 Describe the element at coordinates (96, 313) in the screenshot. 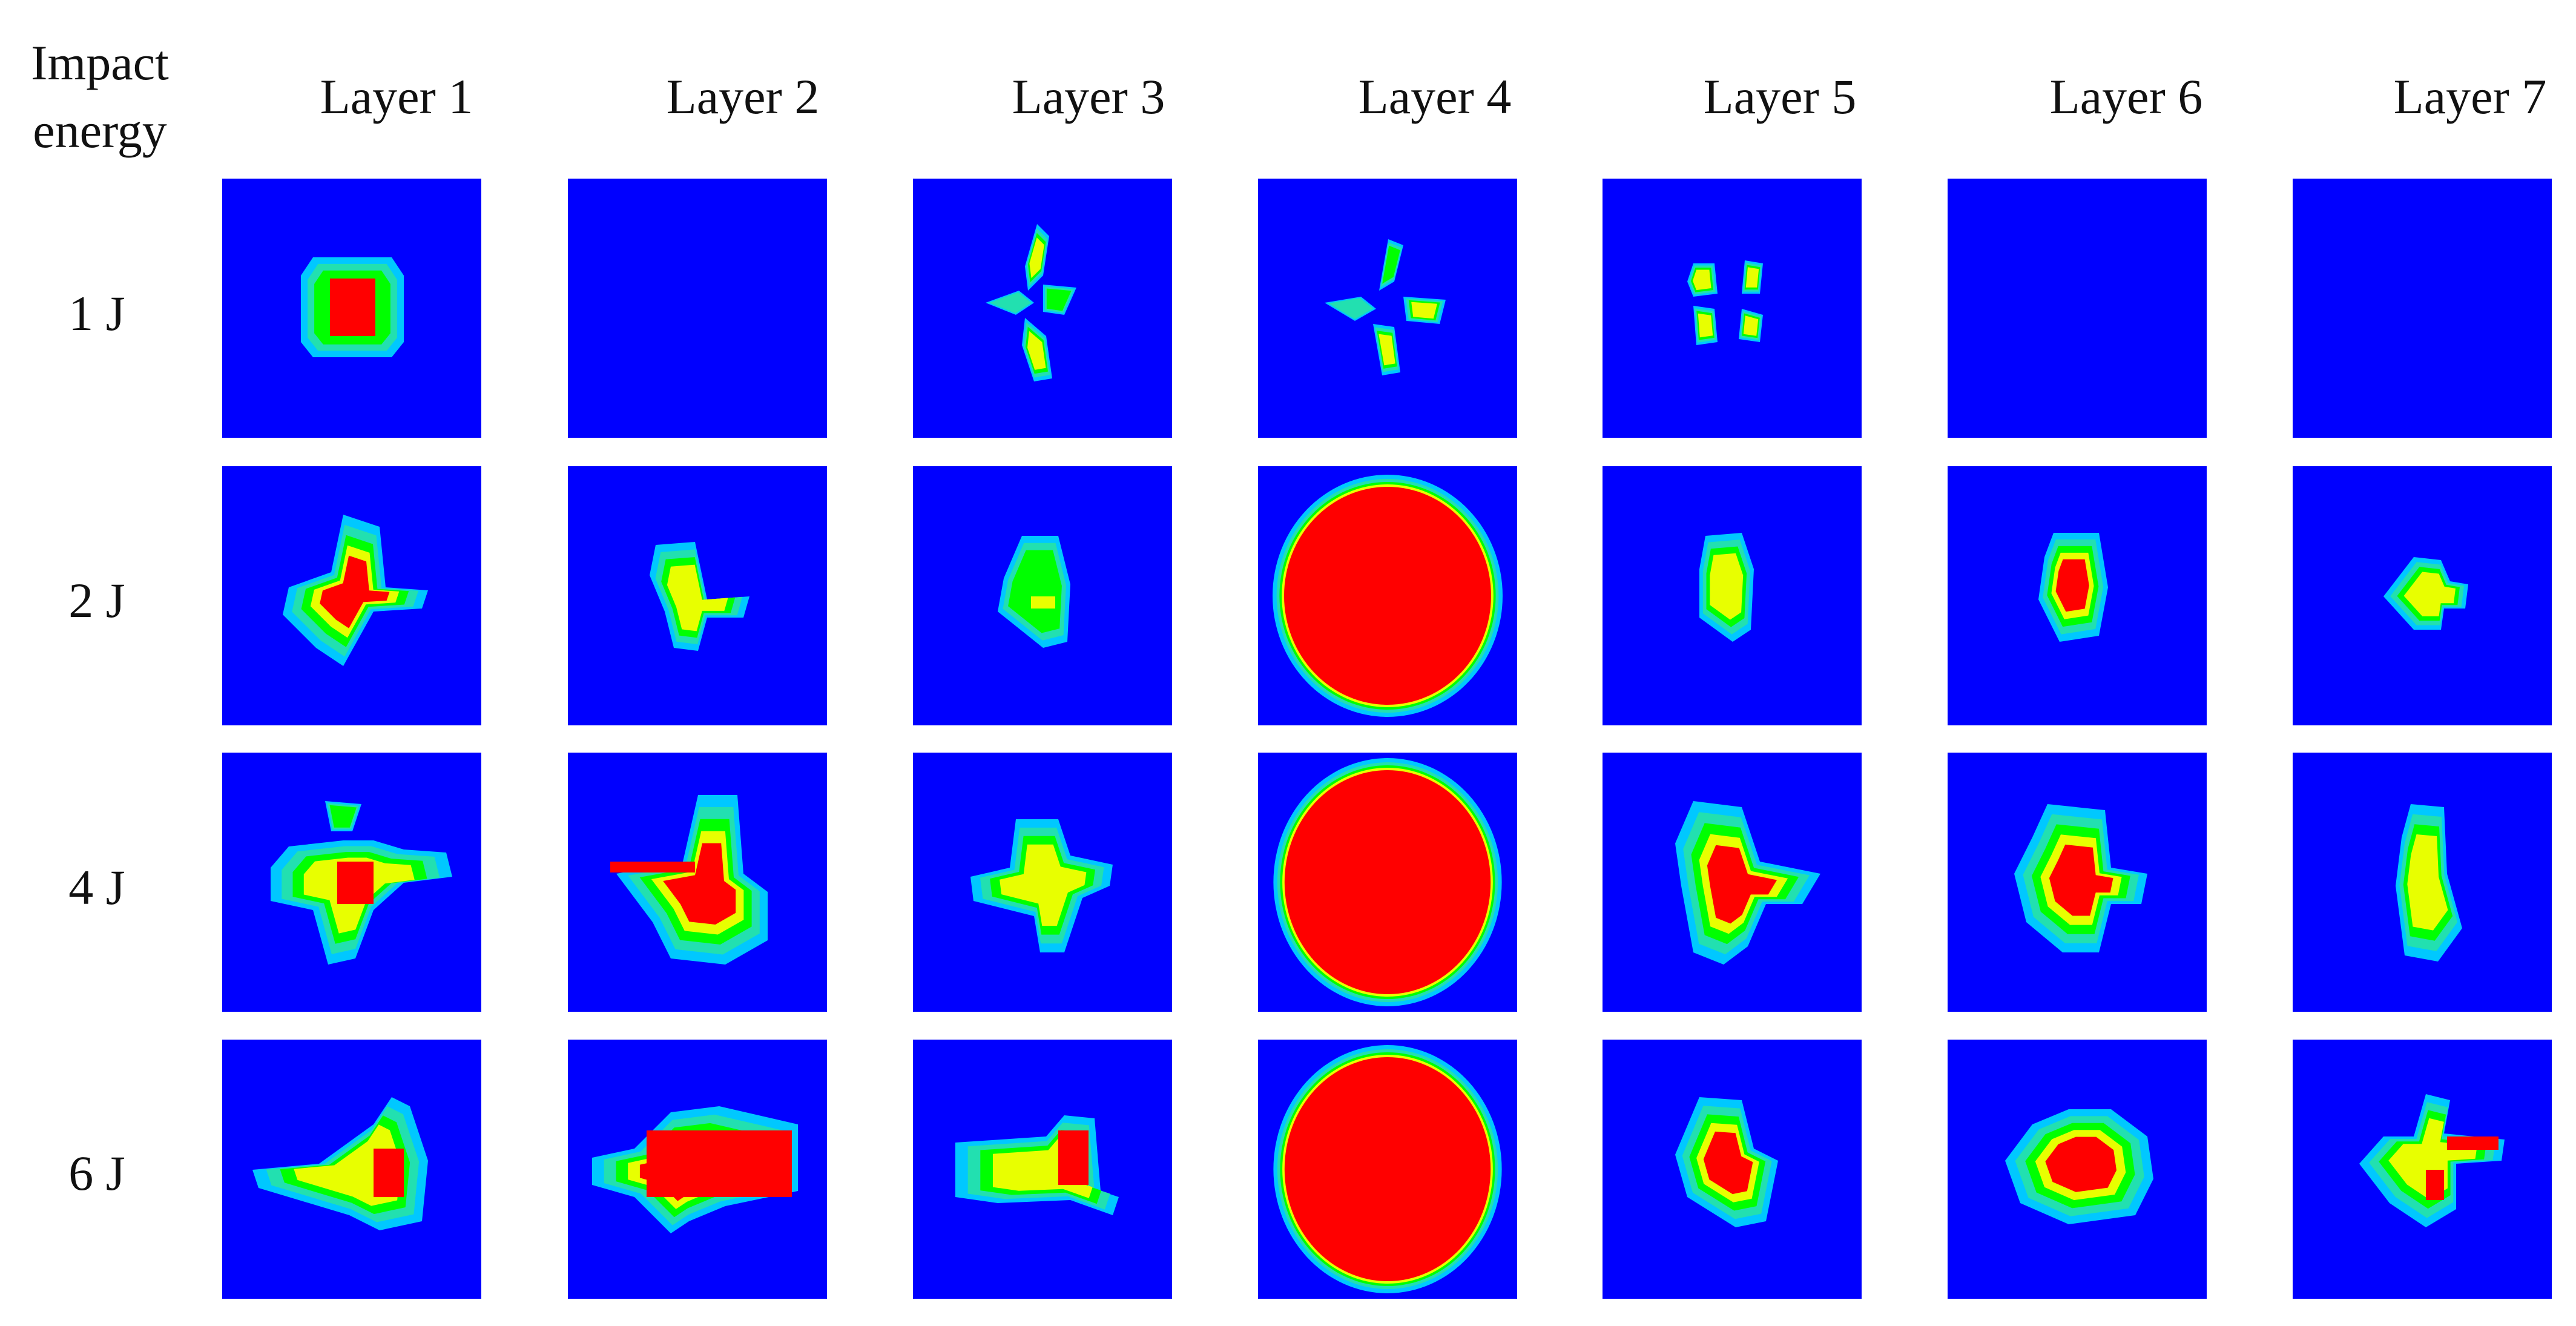

I see `row-label-1j: 1 J` at that location.